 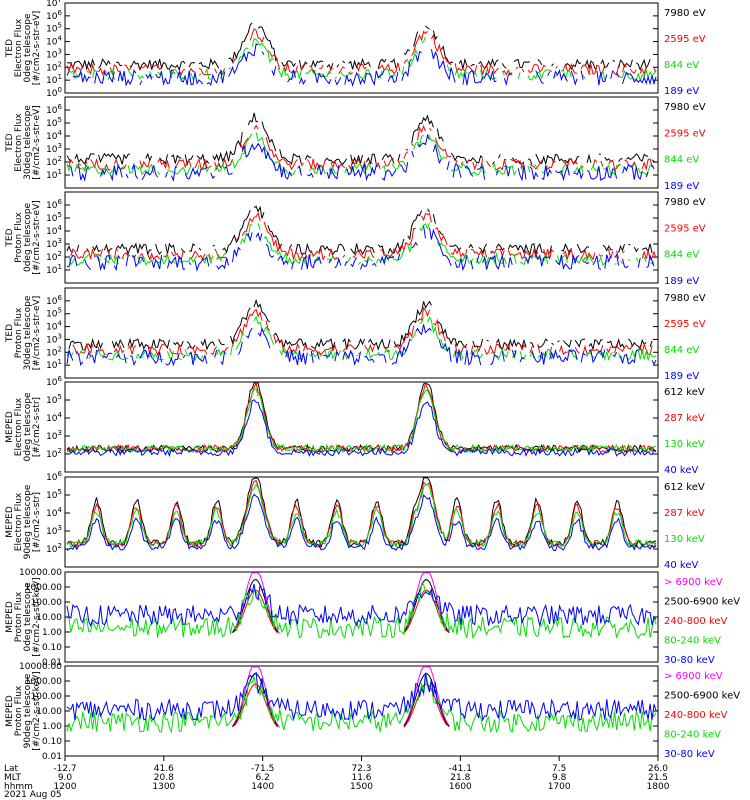 What do you see at coordinates (361, 787) in the screenshot?
I see `x-tick-label: 1500` at bounding box center [361, 787].